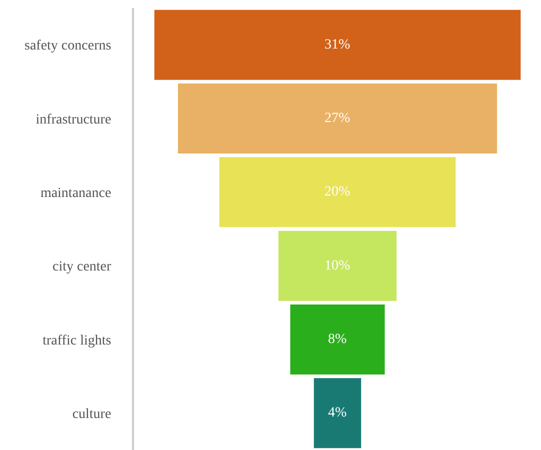 The image size is (541, 450). I want to click on data-label: 10%, so click(337, 266).